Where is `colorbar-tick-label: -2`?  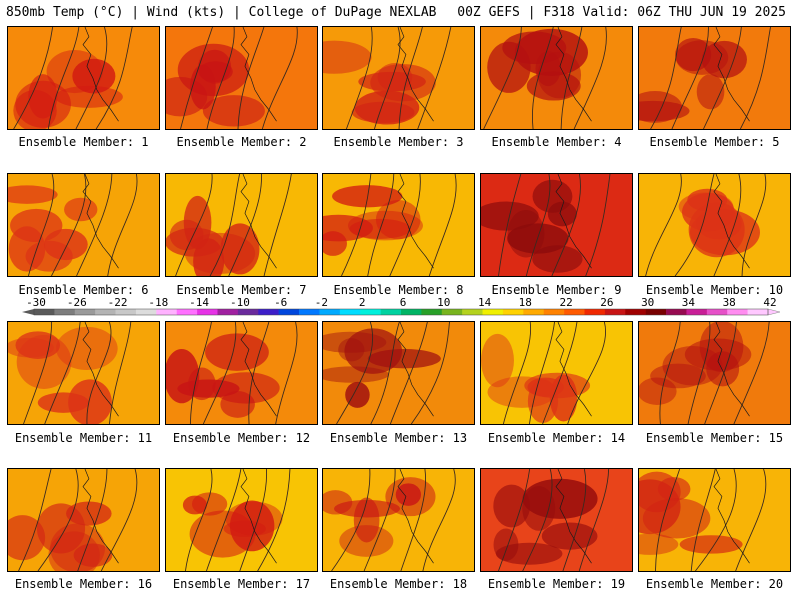 colorbar-tick-label: -2 is located at coordinates (321, 302).